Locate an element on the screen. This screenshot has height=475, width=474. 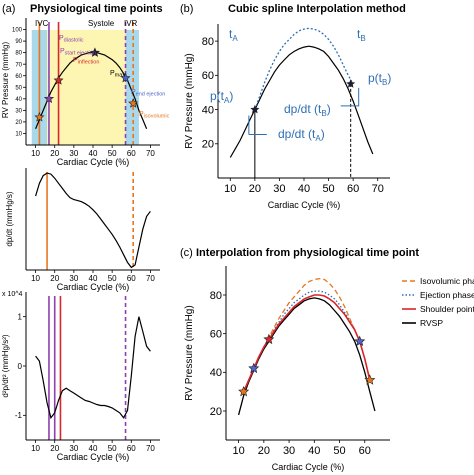
a2-x-tick-label: 50 is located at coordinates (112, 278).